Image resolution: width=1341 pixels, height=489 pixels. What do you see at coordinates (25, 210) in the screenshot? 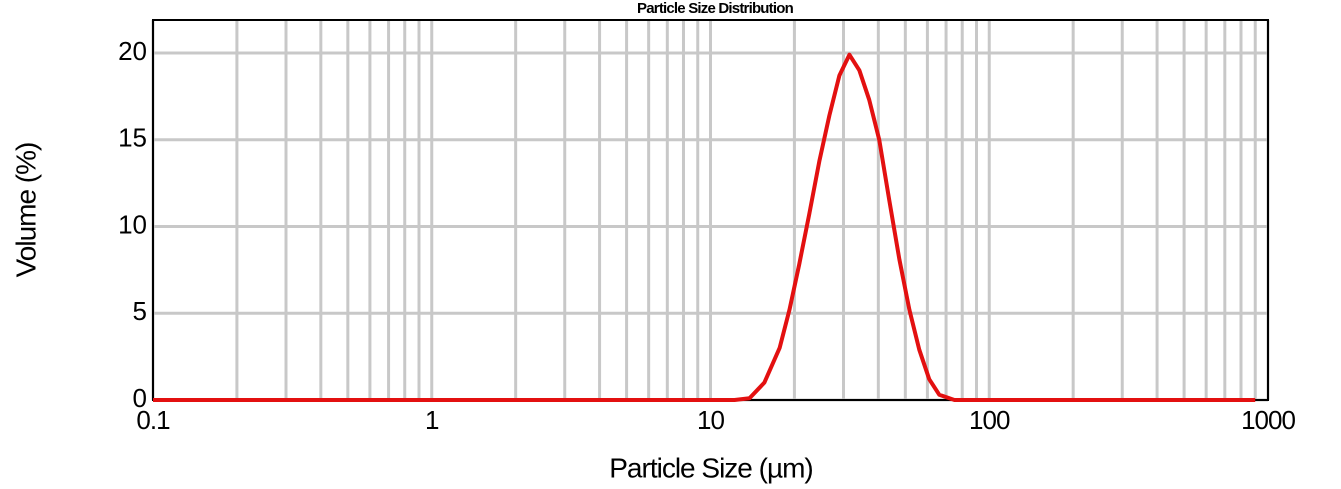
I see `y-axis-label: Volume (%)` at bounding box center [25, 210].